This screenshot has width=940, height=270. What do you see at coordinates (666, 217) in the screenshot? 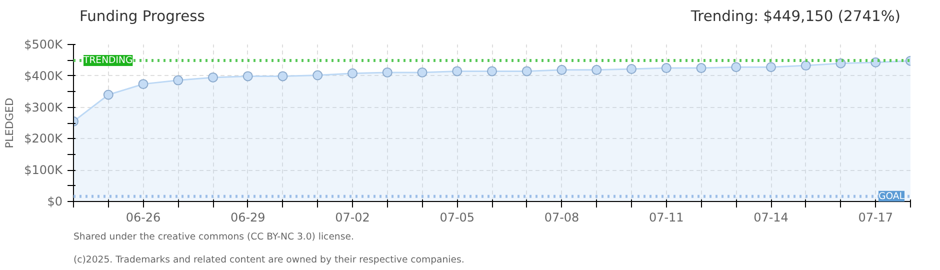
I see `x-tick-label: 07-11` at bounding box center [666, 217].